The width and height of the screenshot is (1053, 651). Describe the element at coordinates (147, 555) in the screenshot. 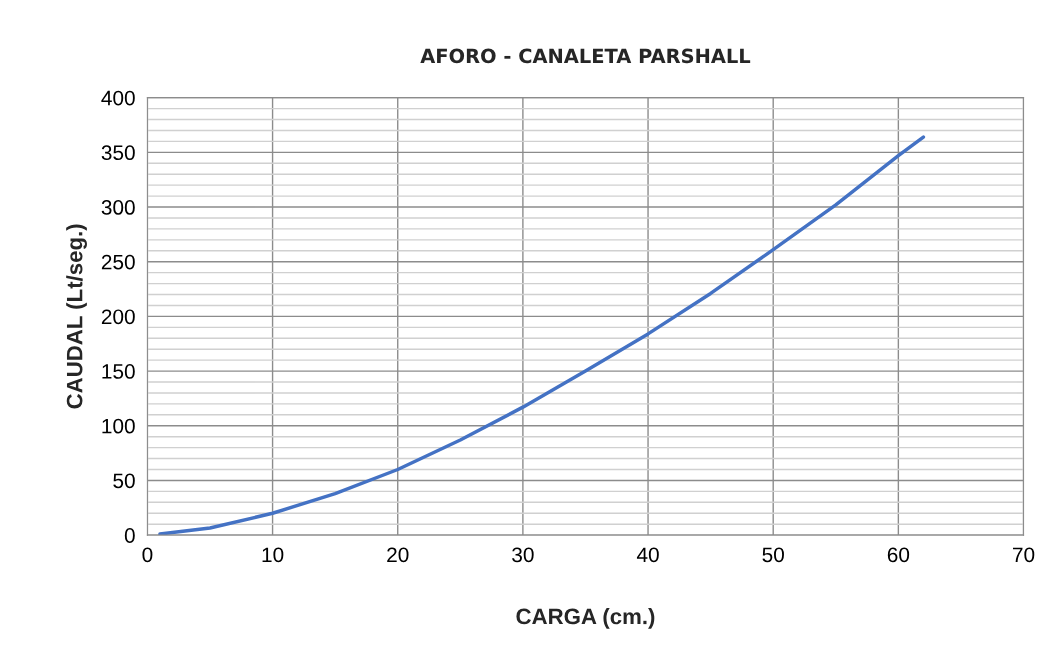

I see `x-tick-label: 0` at that location.